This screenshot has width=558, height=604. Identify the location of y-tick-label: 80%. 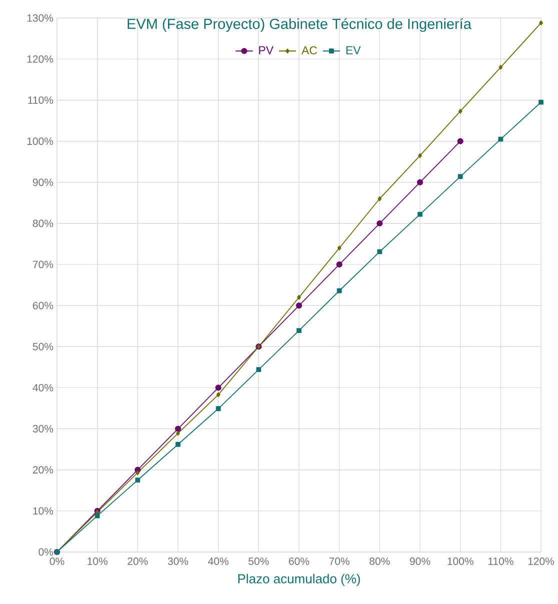
(43, 224).